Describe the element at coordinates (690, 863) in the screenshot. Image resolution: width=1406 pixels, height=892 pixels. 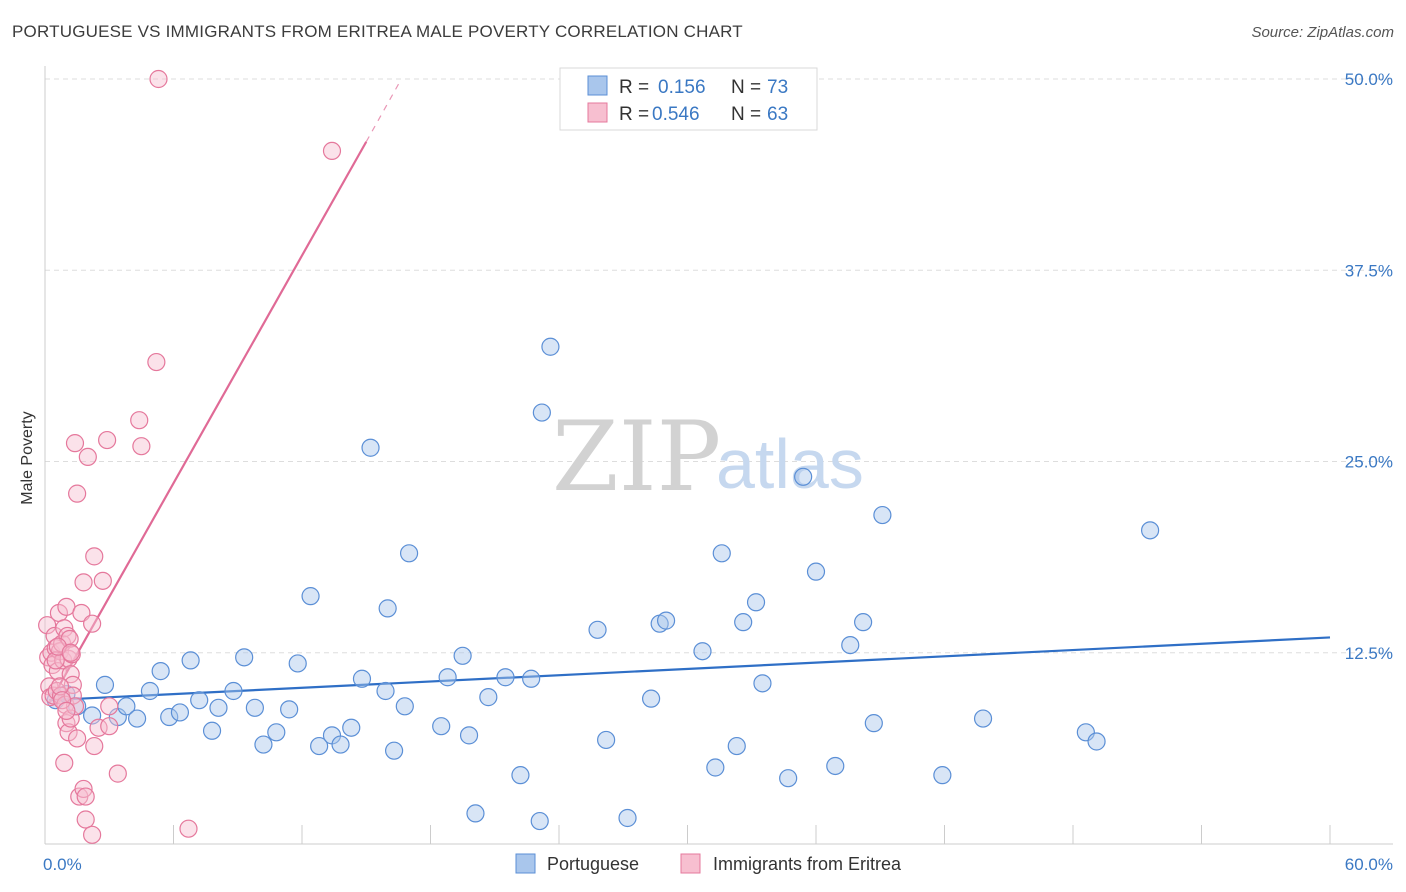
I see `bottom-legend-swatch-eritrea` at that location.